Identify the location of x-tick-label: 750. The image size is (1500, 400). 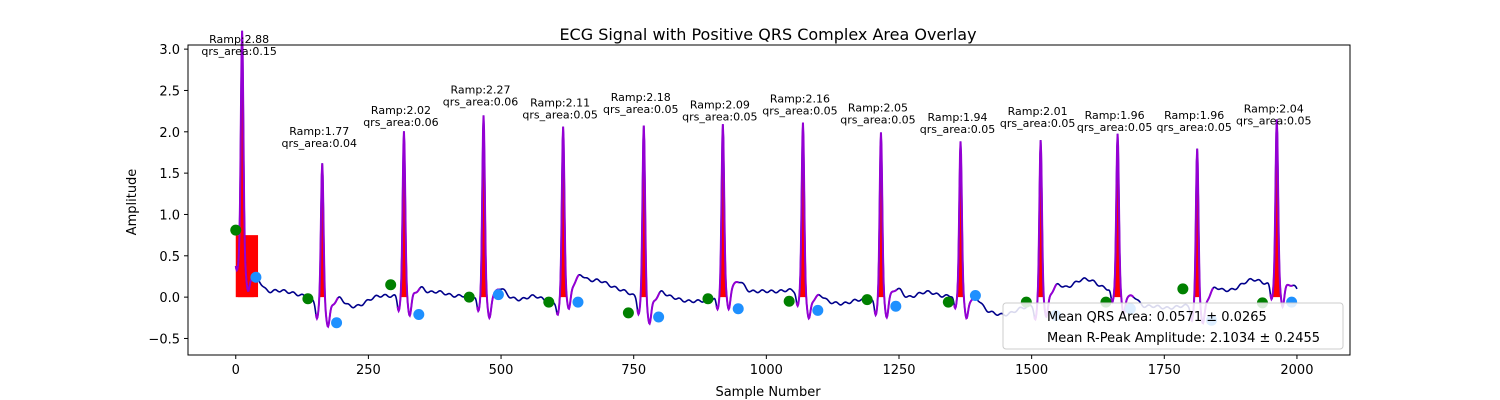
(633, 370).